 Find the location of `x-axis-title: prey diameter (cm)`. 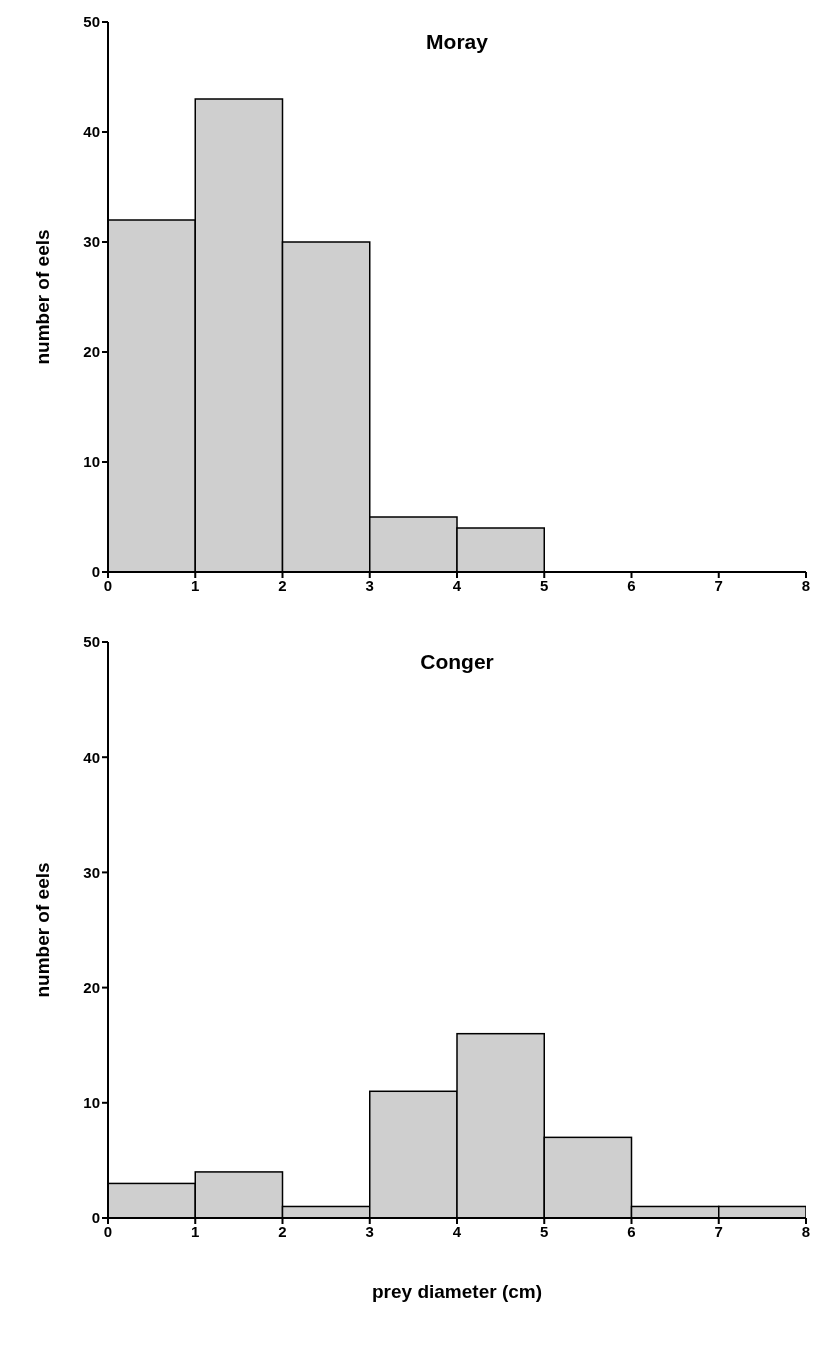

x-axis-title: prey diameter (cm) is located at coordinates (457, 1291).